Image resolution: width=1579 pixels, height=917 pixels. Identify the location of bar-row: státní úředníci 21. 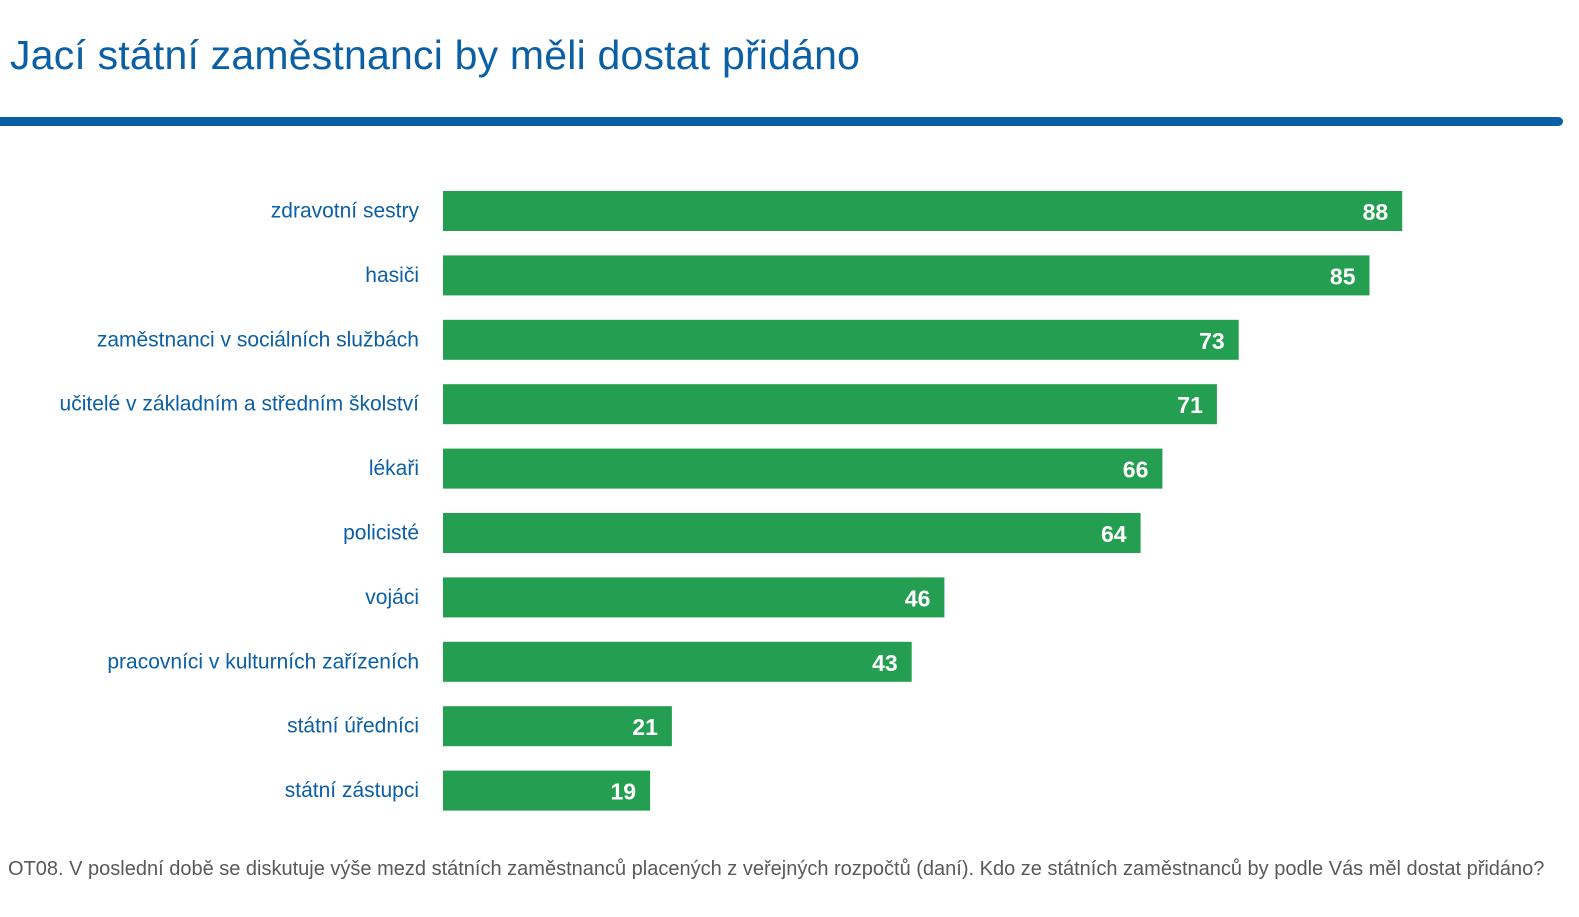
(479, 726).